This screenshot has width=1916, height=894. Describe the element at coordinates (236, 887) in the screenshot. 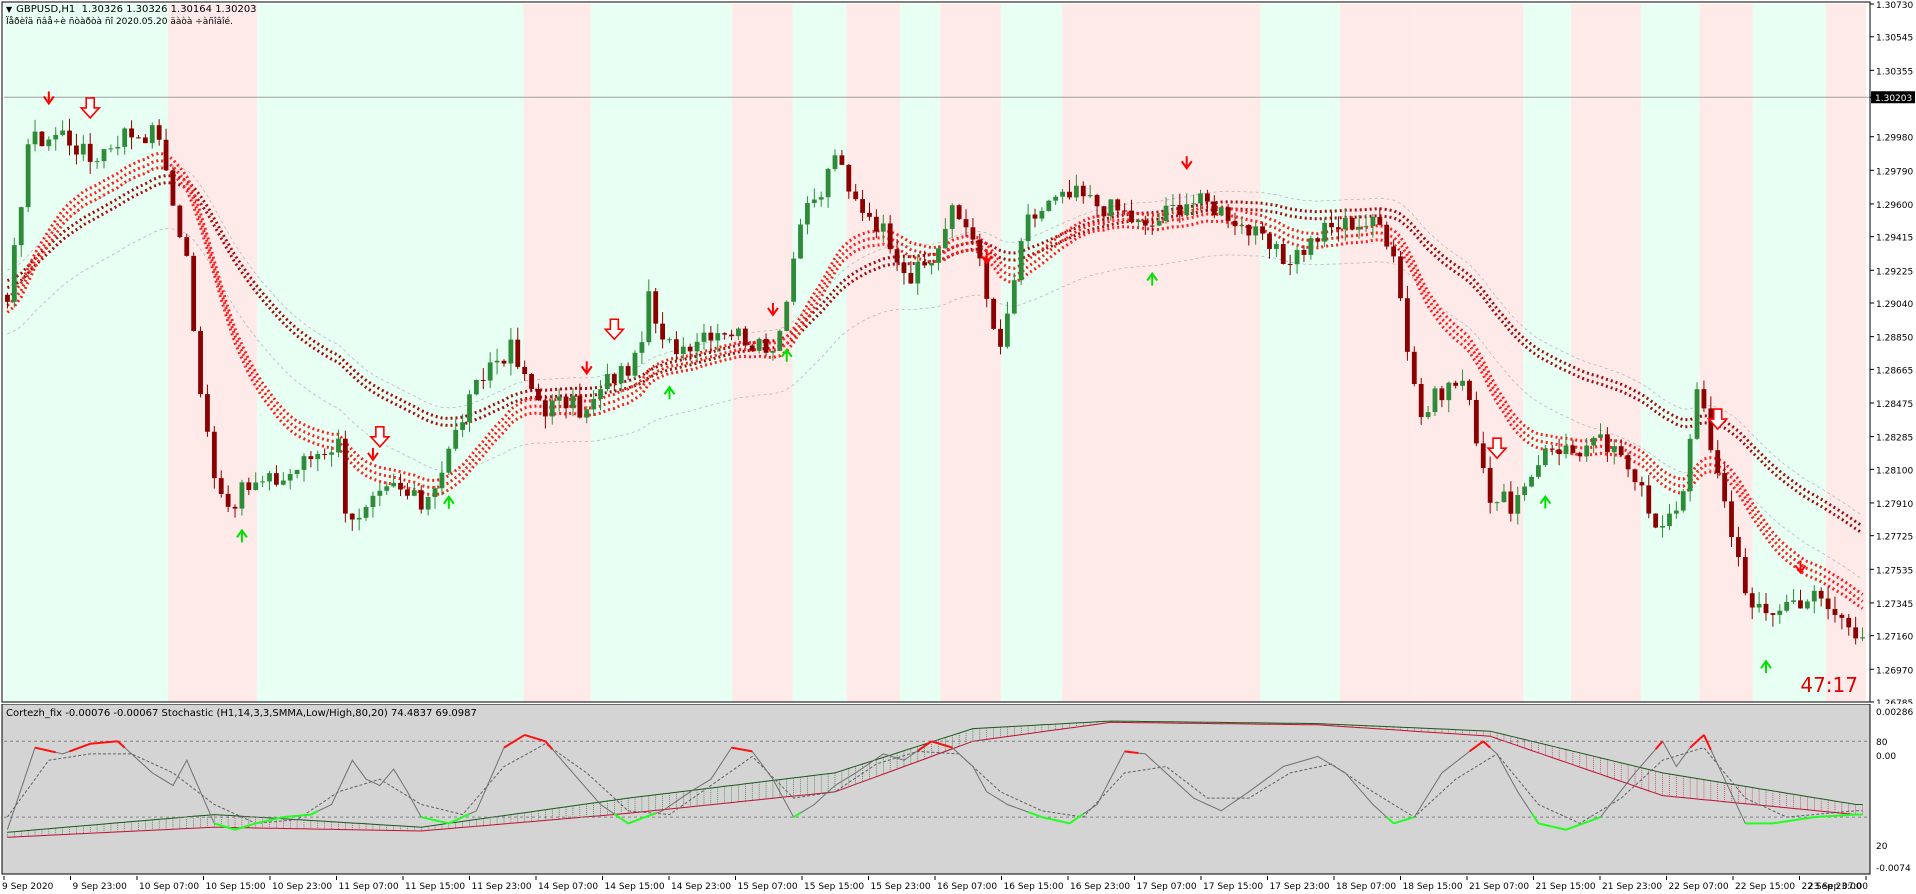

I see `time-tick-label: 10 Sep 15:00` at that location.